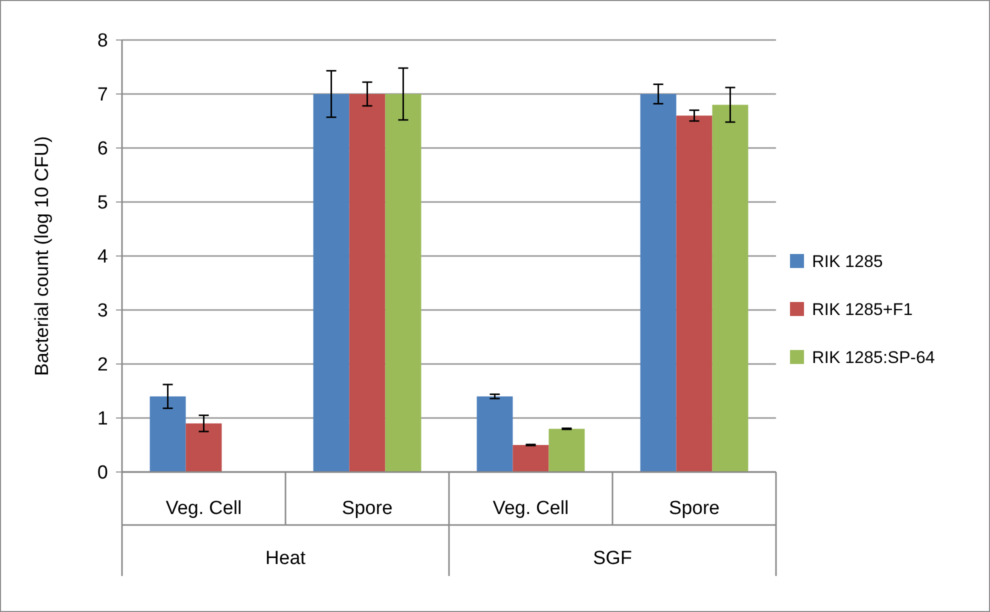 This screenshot has height=612, width=990. What do you see at coordinates (102, 203) in the screenshot?
I see `y-tick-label: 5` at bounding box center [102, 203].